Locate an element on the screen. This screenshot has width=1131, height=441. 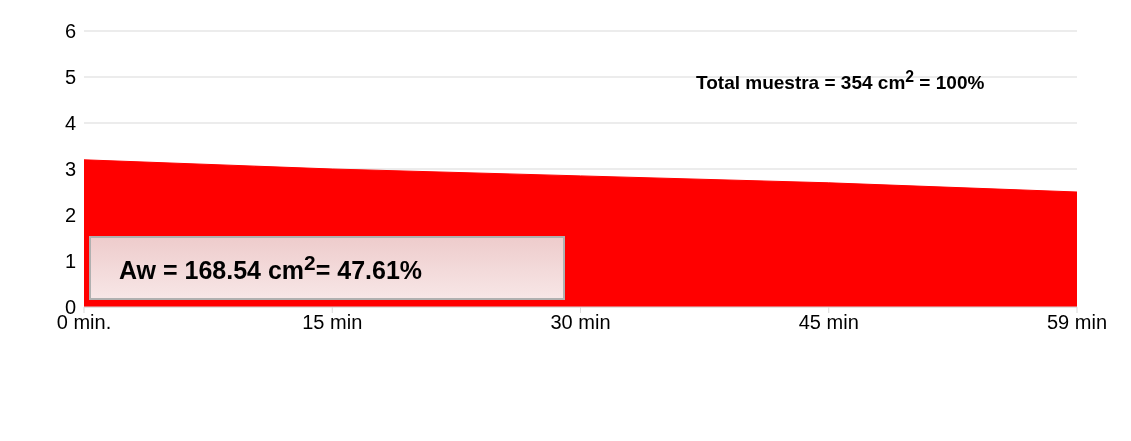
label-box: Aw = 168.54 cm$^{2}$= 47.61% is located at coordinates (327, 268).